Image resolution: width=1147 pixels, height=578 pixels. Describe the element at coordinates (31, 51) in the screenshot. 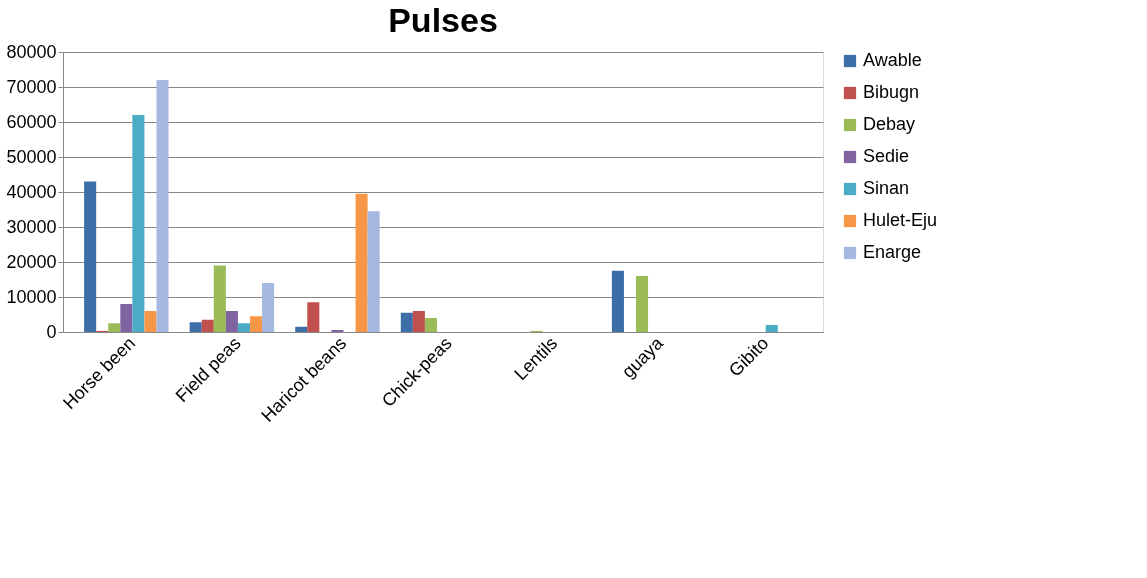

I see `y-tick-label: 80000` at that location.